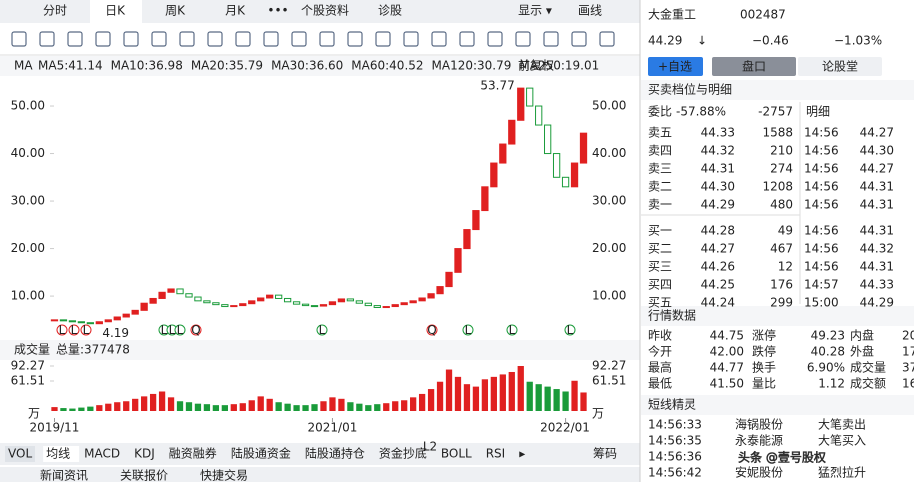 The height and width of the screenshot is (482, 914). I want to click on time: 14:56, so click(821, 187).